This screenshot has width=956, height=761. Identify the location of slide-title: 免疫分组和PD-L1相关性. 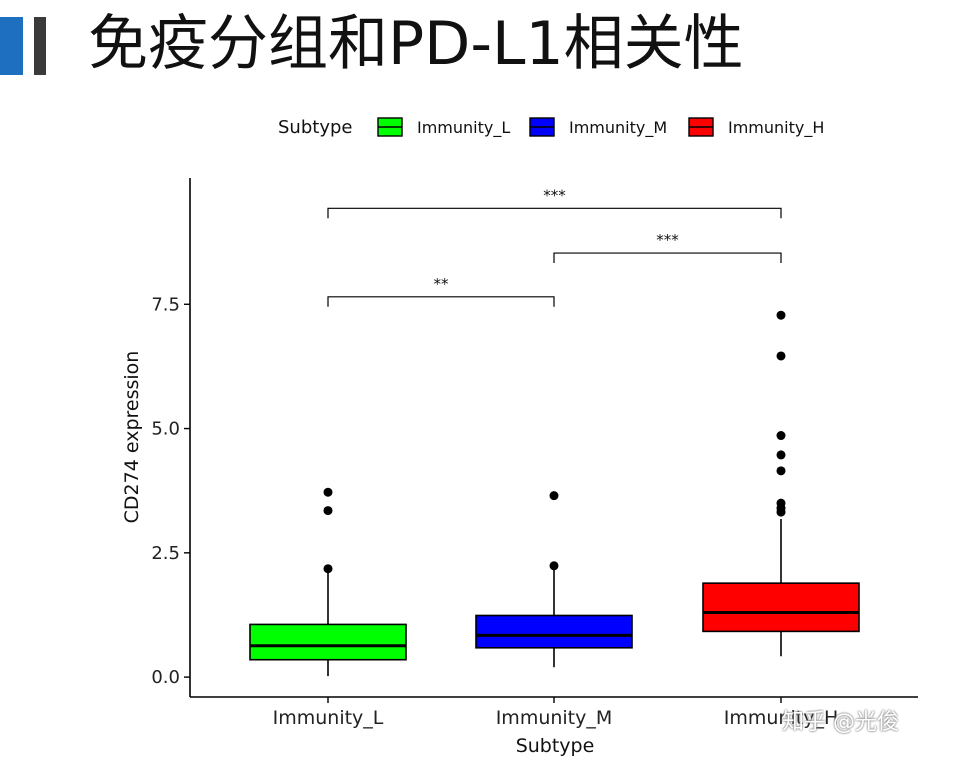
(416, 44).